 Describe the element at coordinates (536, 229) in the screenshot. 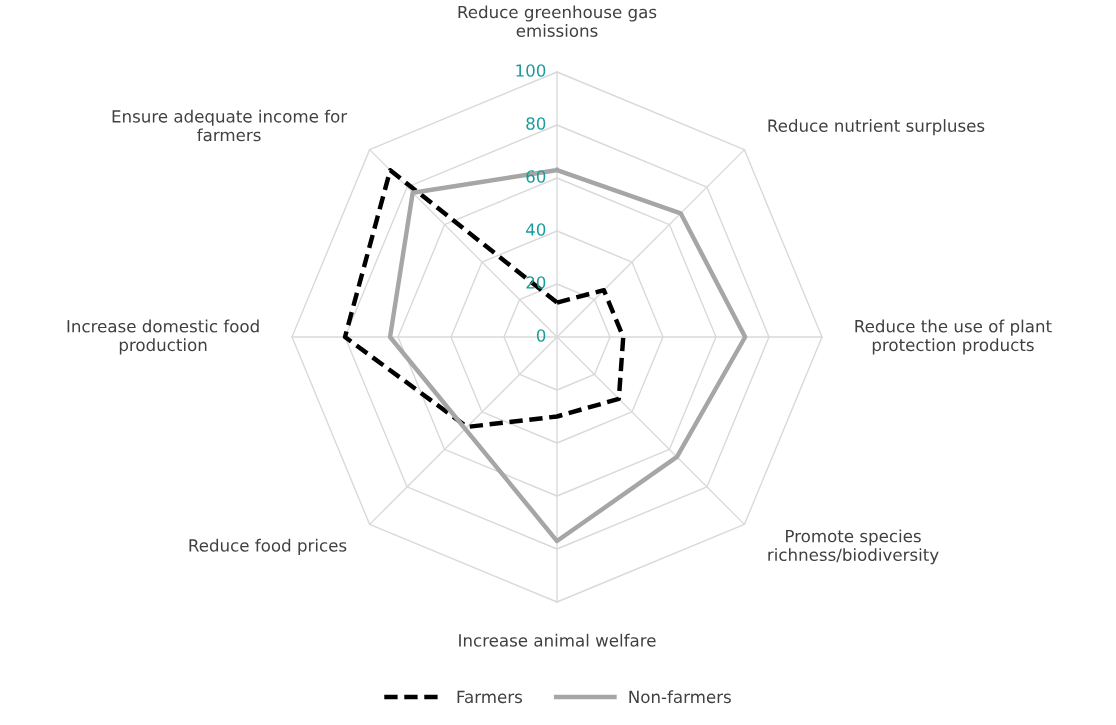

I see `y-tick-label: 40` at that location.